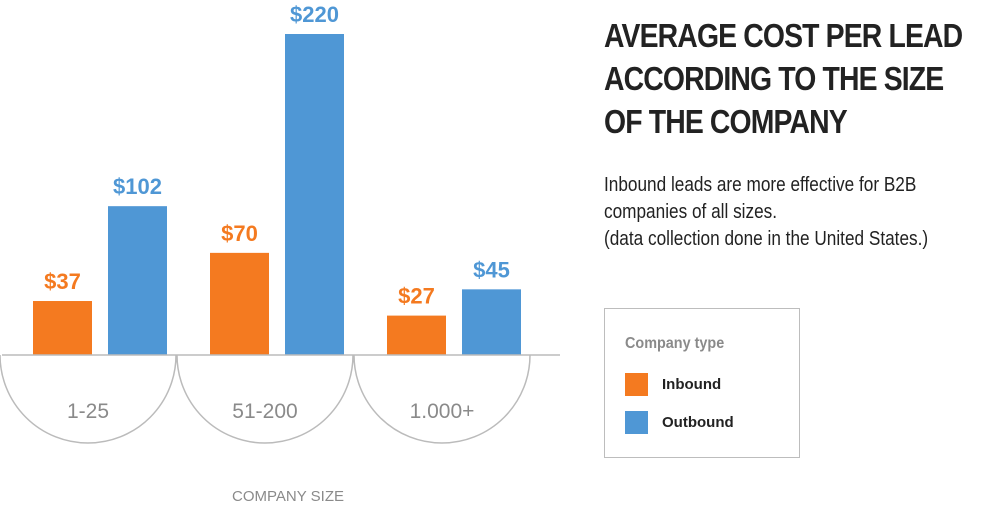 The height and width of the screenshot is (508, 995). I want to click on chart-legend: Company type Inbound Outbound, so click(702, 383).